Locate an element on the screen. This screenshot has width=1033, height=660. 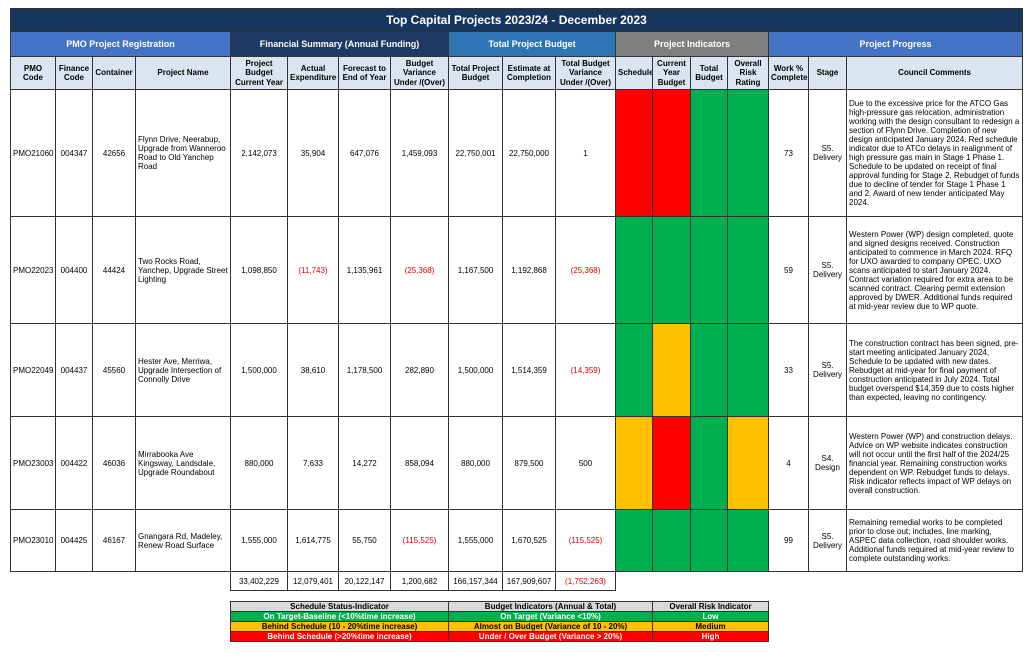
column-header: Project Budget Current Year is located at coordinates (259, 73).